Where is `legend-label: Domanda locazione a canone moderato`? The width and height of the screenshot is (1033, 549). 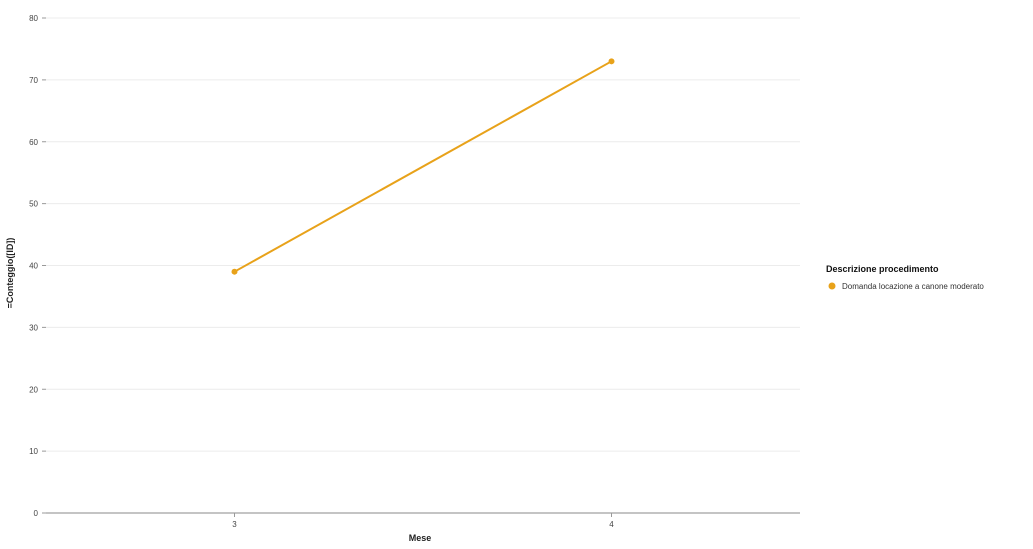
legend-label: Domanda locazione a canone moderato is located at coordinates (913, 286).